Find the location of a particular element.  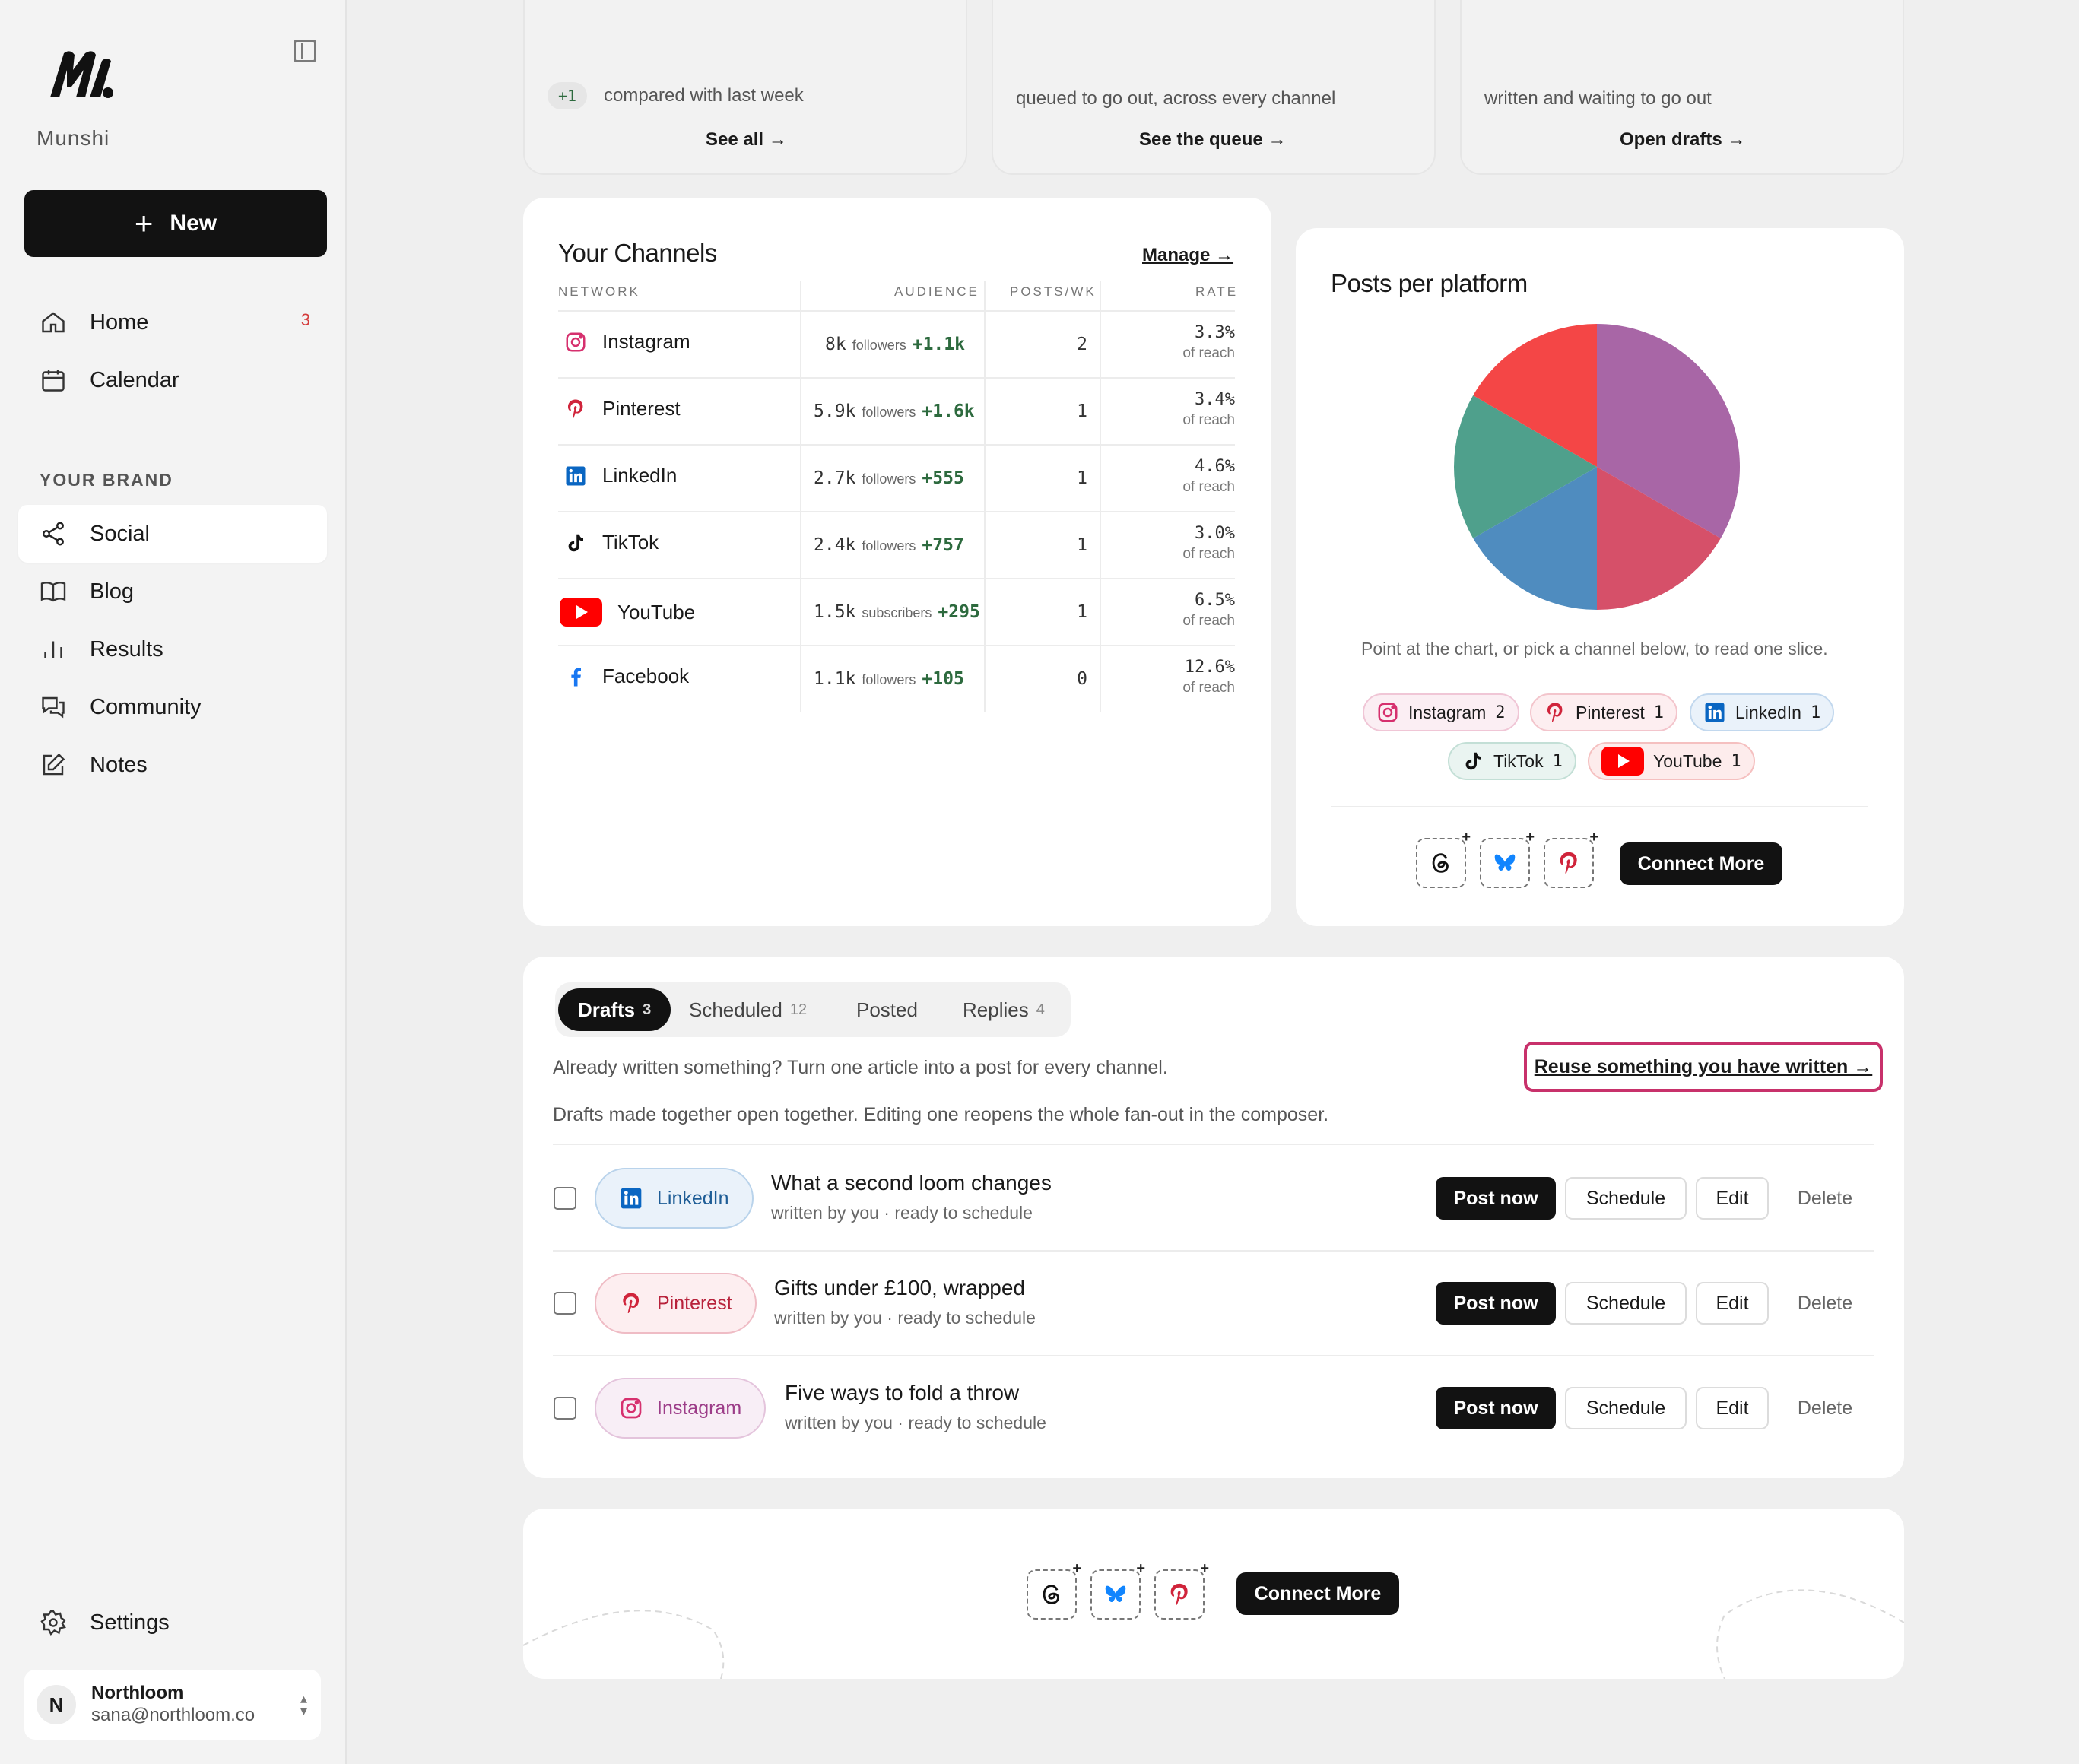

tab-drafts: Drafts 3 is located at coordinates (614, 1010).